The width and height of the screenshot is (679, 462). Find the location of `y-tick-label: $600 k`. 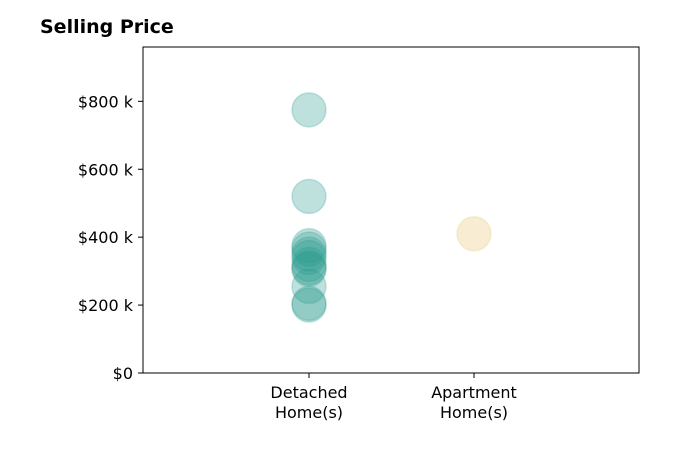

y-tick-label: $600 k is located at coordinates (106, 169).